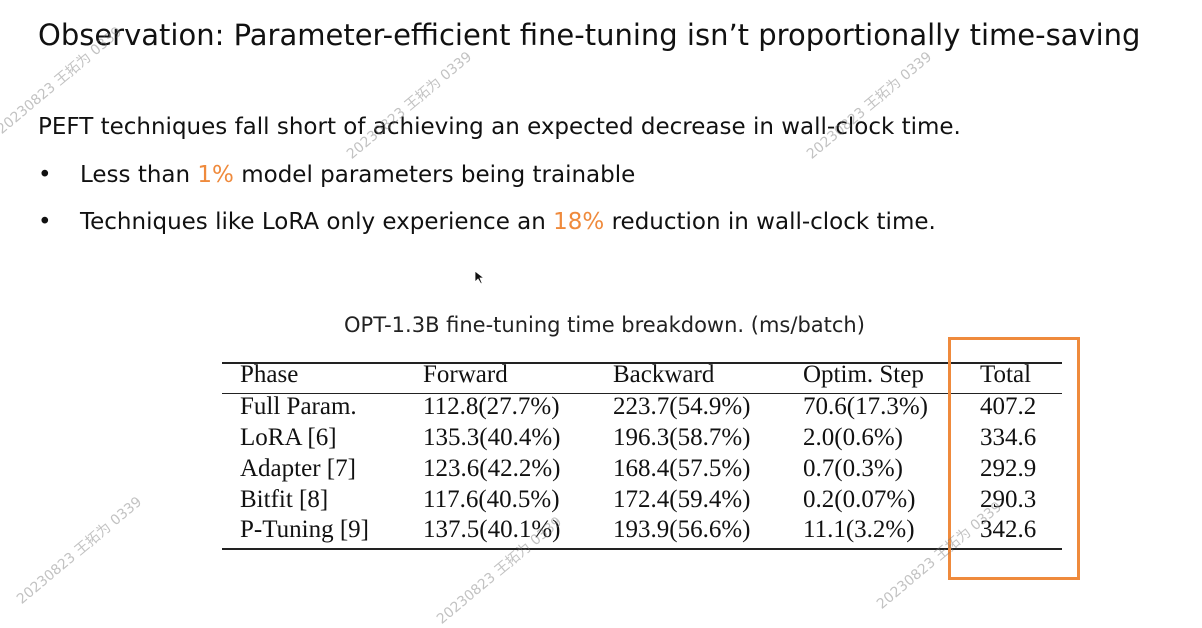 Image resolution: width=1202 pixels, height=628 pixels. Describe the element at coordinates (480, 277) in the screenshot. I see `cursor` at that location.